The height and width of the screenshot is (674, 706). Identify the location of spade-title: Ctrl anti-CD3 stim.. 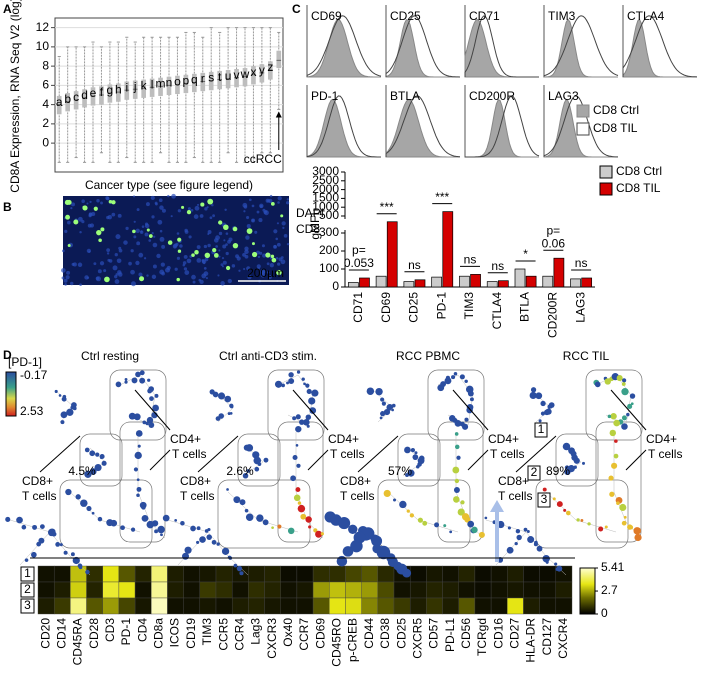
(268, 356).